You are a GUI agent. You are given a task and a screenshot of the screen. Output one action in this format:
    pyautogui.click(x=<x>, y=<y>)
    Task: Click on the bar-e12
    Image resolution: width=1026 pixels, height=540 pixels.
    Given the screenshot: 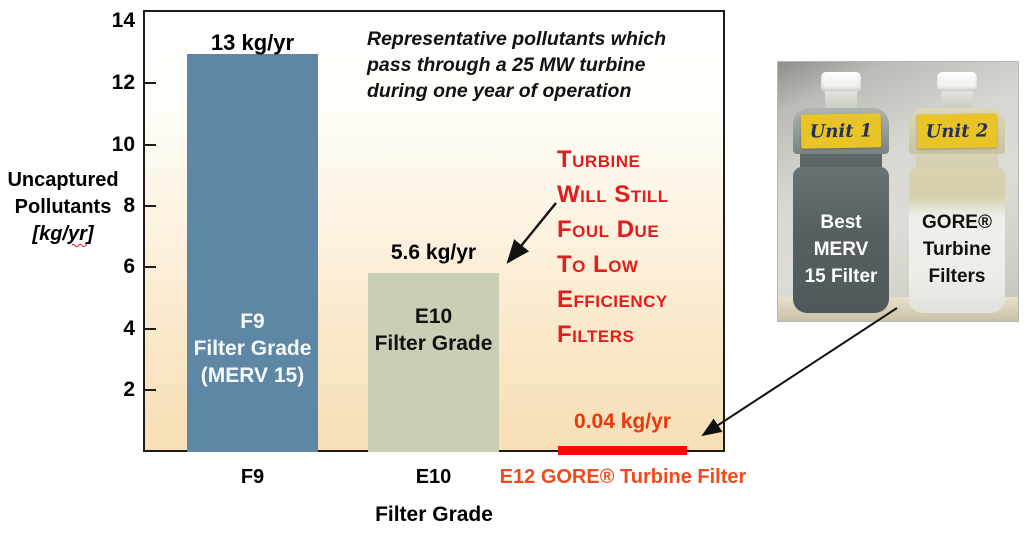 What is the action you would take?
    pyautogui.click(x=622, y=450)
    